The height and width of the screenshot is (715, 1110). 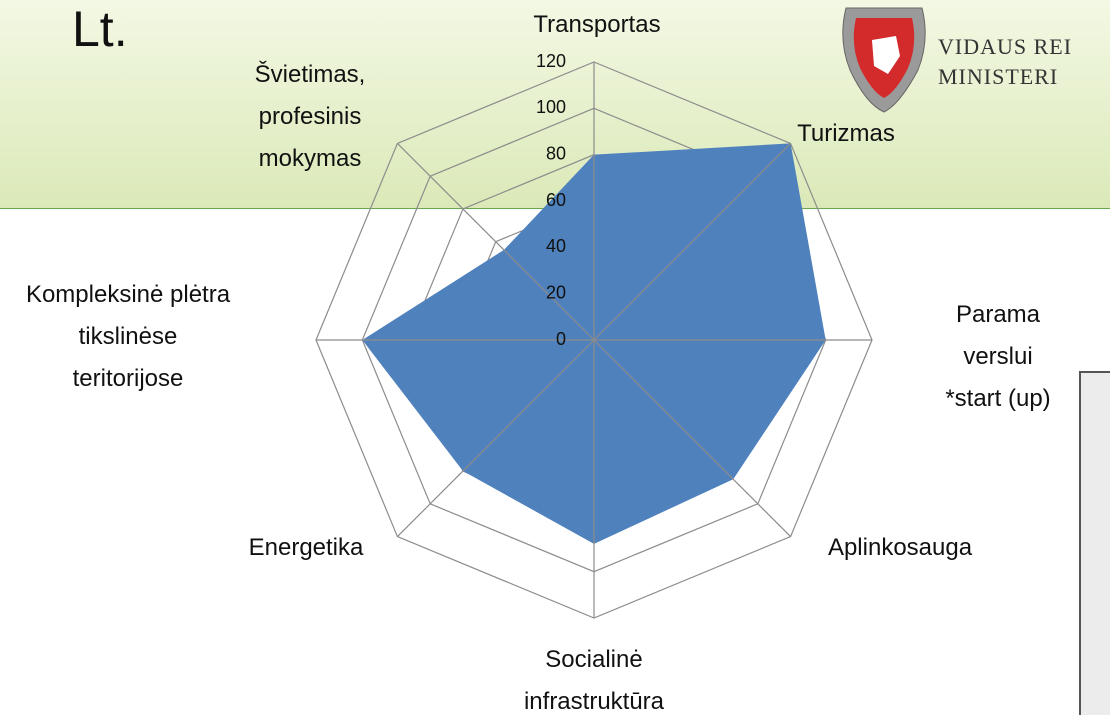 What do you see at coordinates (556, 246) in the screenshot?
I see `tick-label: 40` at bounding box center [556, 246].